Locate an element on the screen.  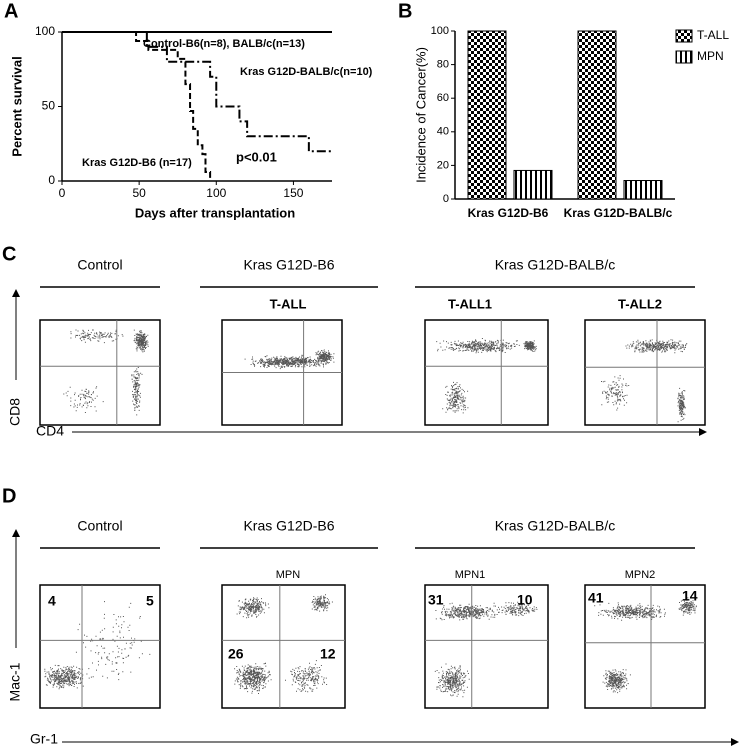
curve-label: Kras G12D-BALB/c(n=10) is located at coordinates (306, 72).